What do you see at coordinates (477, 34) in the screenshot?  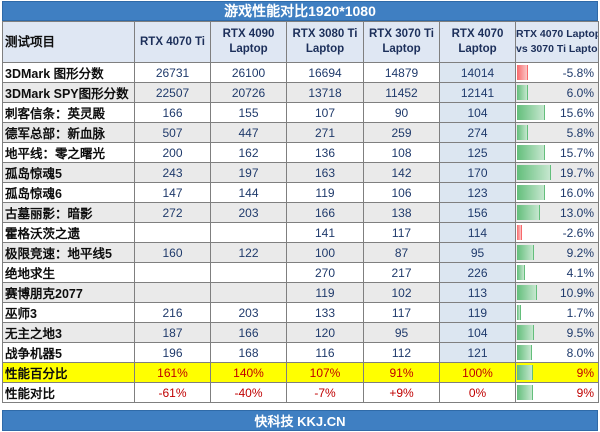 I see `header-gpu-line1: RTX 4070` at bounding box center [477, 34].